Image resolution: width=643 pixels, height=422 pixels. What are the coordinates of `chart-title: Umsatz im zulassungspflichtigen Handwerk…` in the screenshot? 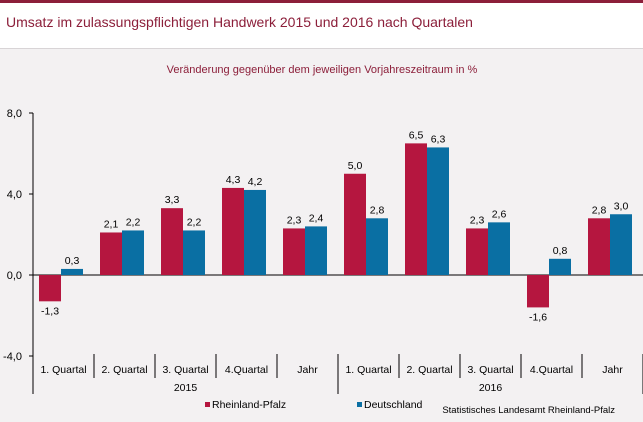 It's located at (239, 22).